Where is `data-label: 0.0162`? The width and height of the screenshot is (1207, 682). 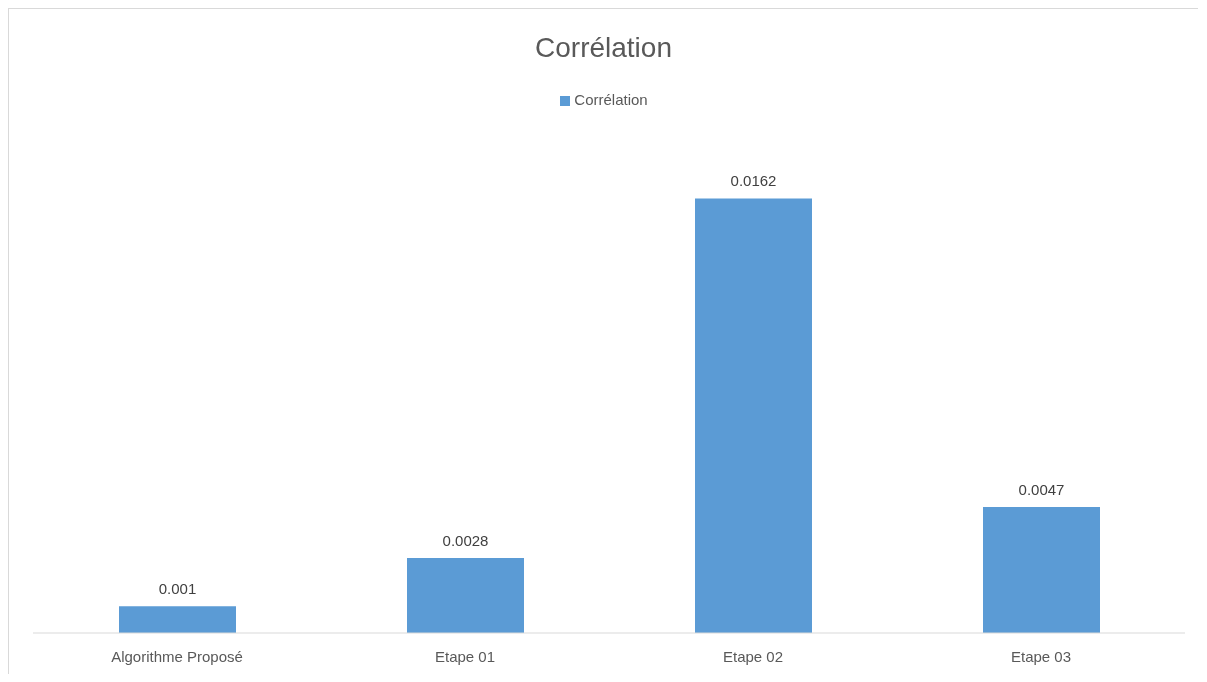
data-label: 0.0162 is located at coordinates (753, 181).